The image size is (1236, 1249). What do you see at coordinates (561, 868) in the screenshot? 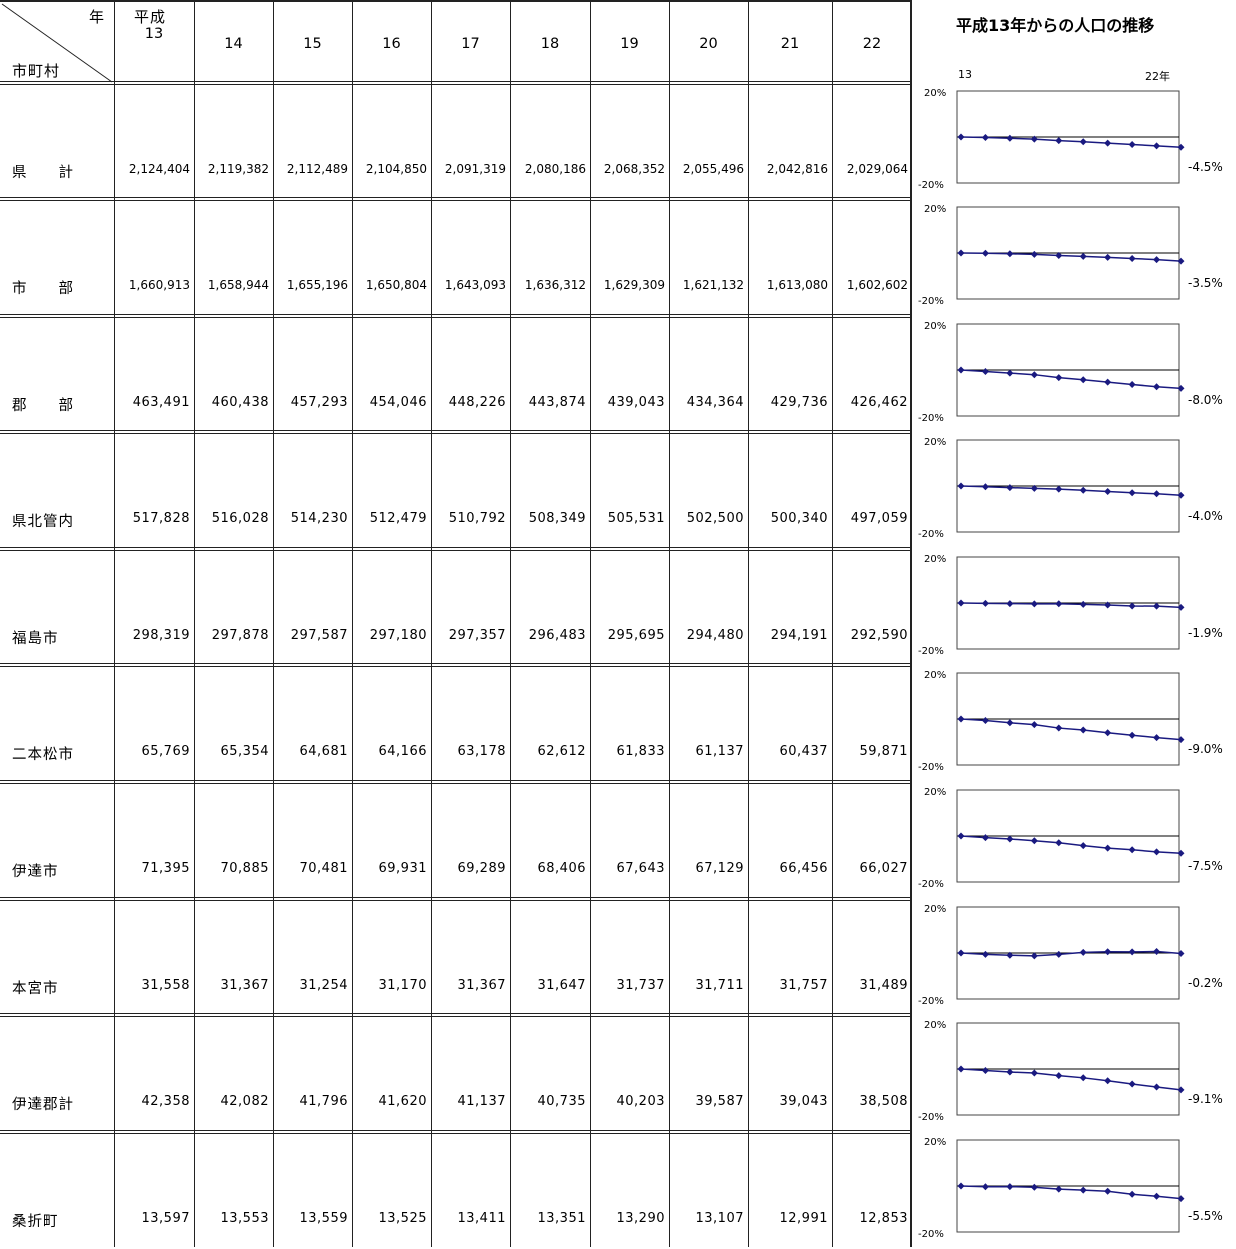
I see `population-cell: 68,406` at bounding box center [561, 868].